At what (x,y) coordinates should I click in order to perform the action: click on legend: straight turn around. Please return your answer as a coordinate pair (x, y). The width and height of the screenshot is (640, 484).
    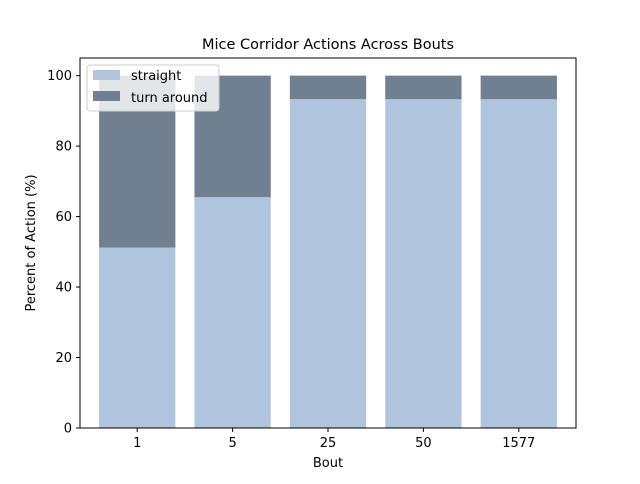
    Looking at the image, I should click on (153, 88).